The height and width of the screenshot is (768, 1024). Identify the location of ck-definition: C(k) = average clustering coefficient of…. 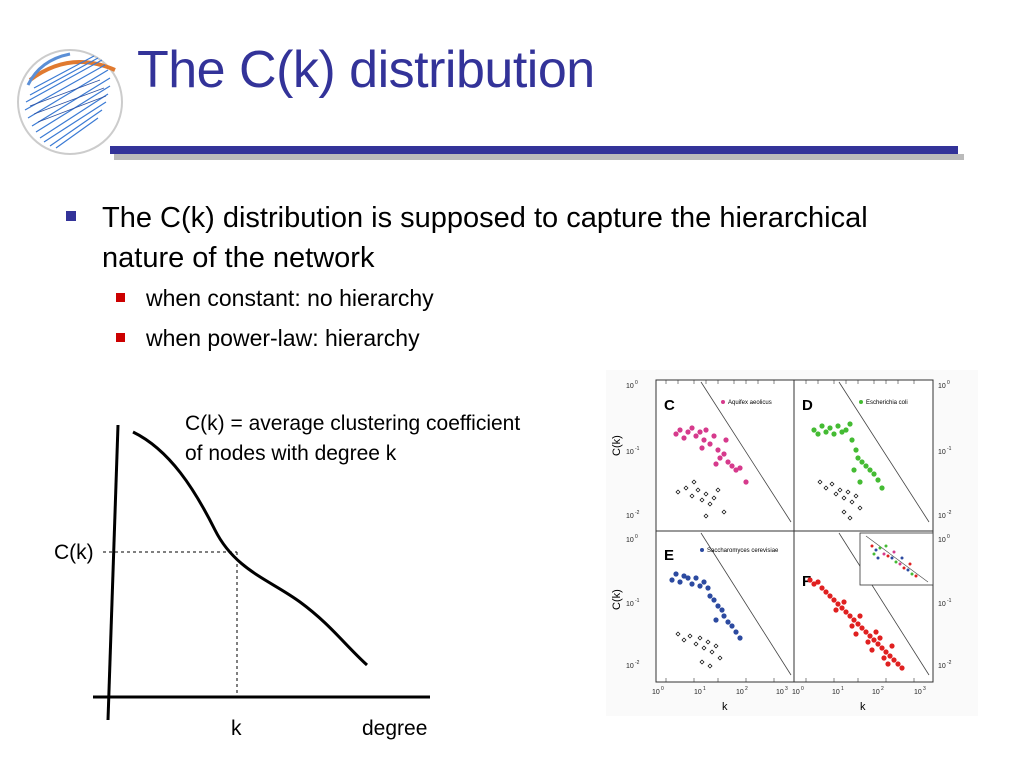
(352, 439).